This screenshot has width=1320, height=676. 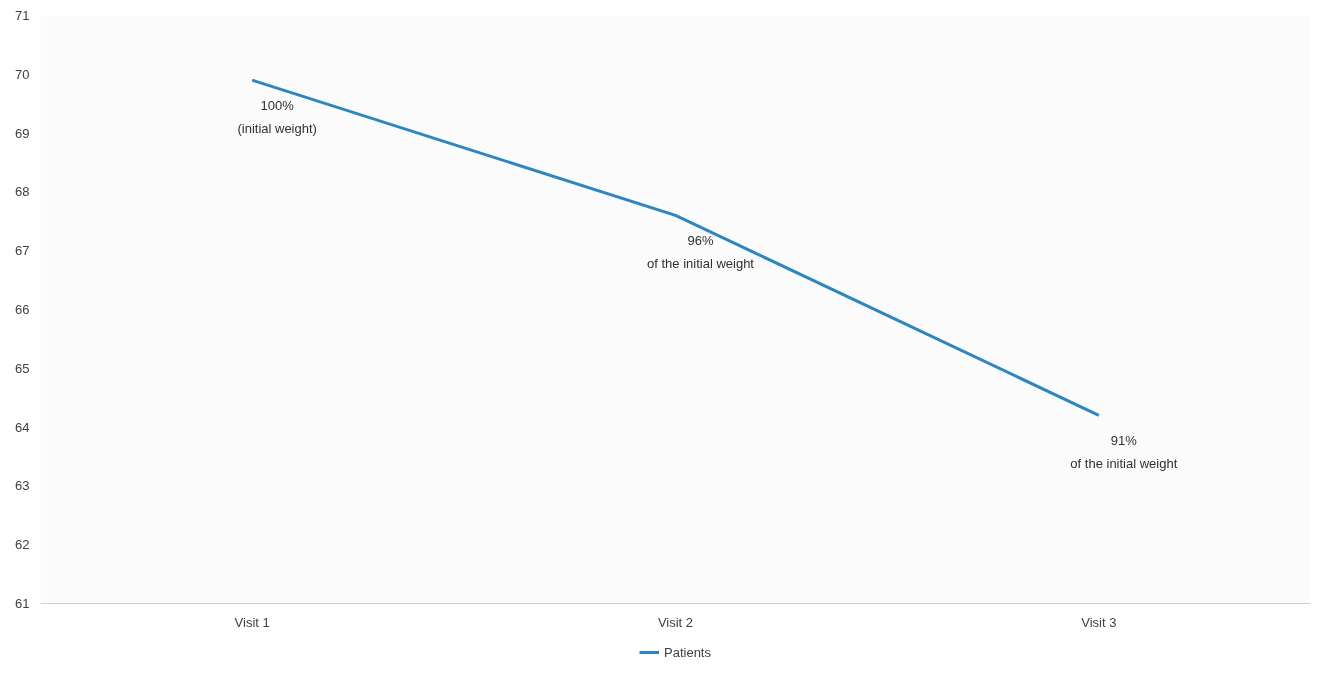 I want to click on annotation: 91% of the initial weight, so click(x=1124, y=452).